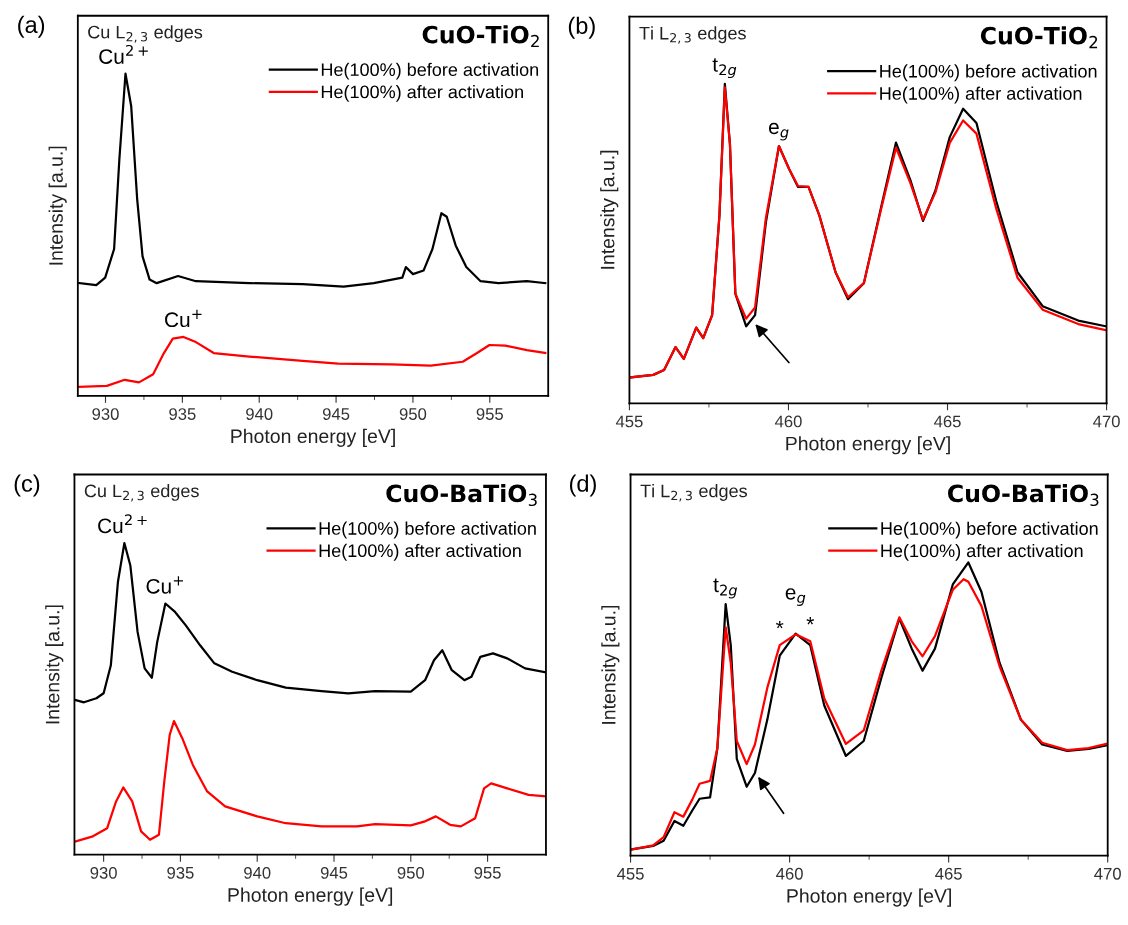 The image size is (1128, 925). I want to click on text: (b), so click(581, 27).